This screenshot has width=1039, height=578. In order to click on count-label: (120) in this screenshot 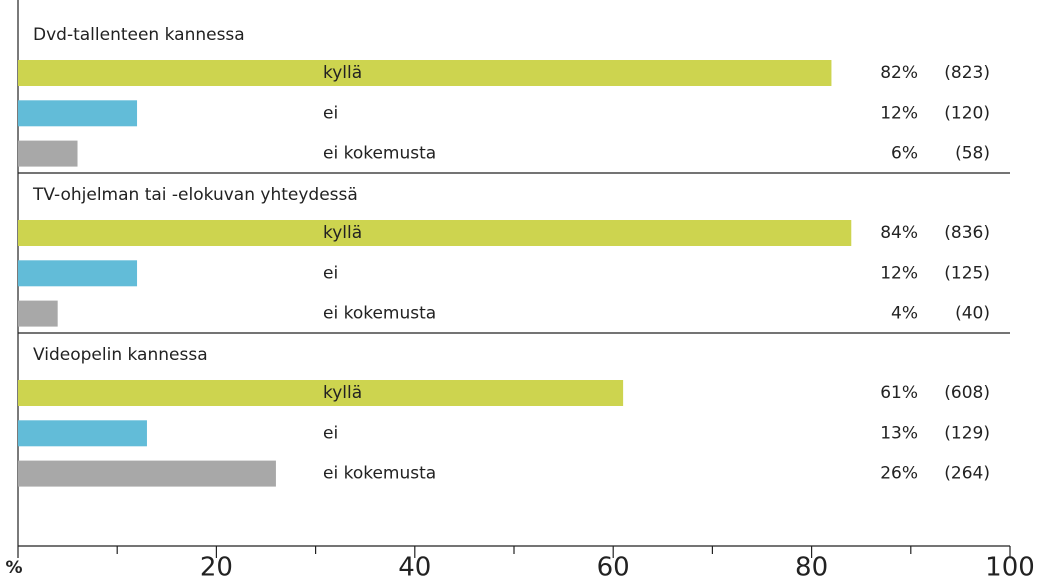, I will do `click(967, 113)`.